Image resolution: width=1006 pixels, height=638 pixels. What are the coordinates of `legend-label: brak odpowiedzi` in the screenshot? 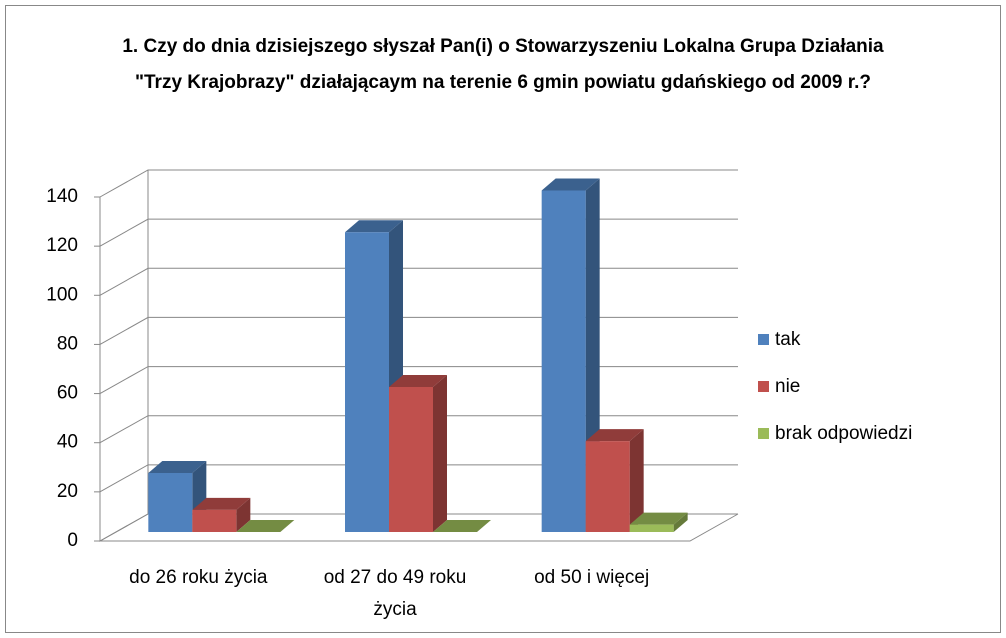 It's located at (843, 433).